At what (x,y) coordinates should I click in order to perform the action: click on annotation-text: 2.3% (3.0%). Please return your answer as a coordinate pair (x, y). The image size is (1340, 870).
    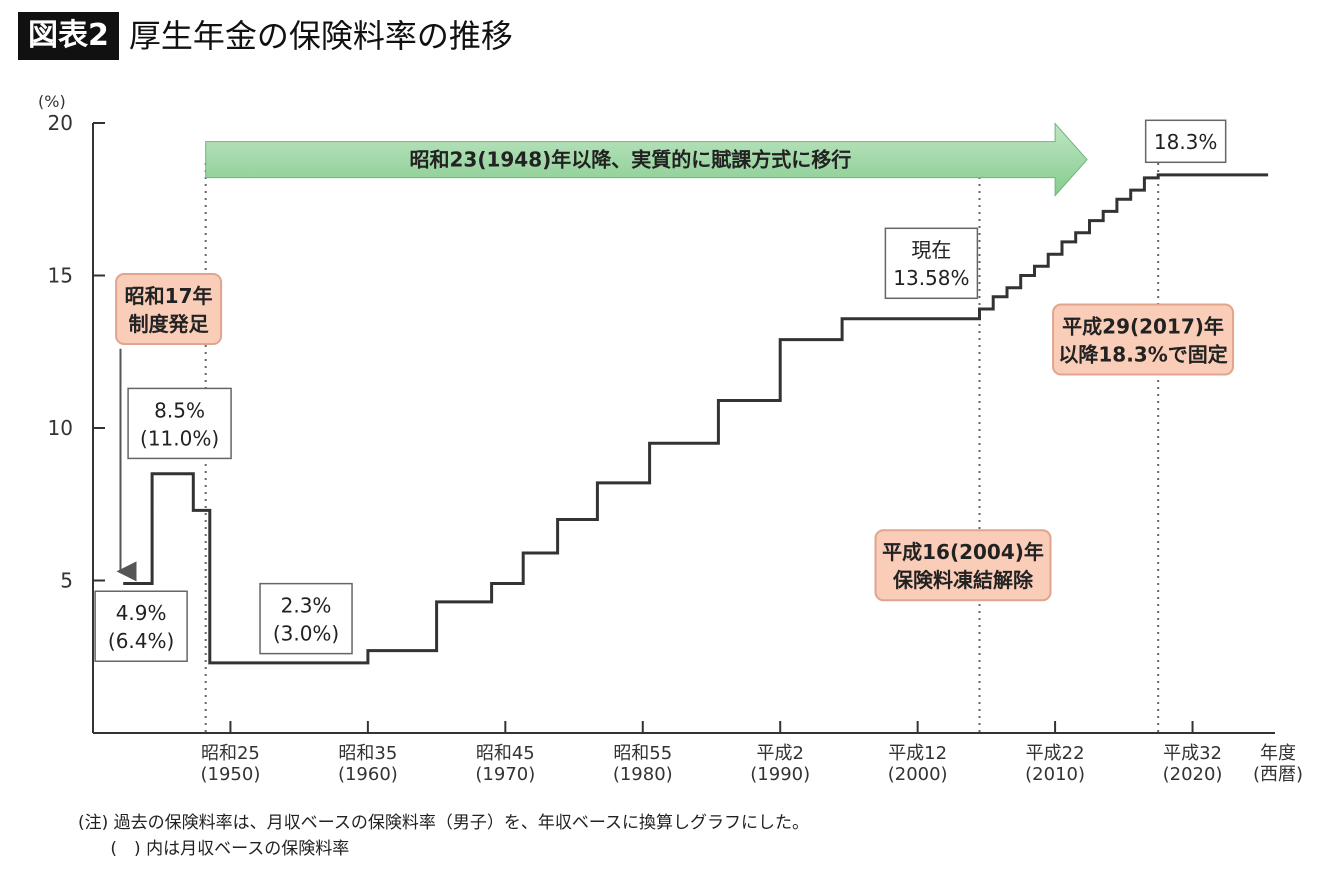
    Looking at the image, I should click on (306, 619).